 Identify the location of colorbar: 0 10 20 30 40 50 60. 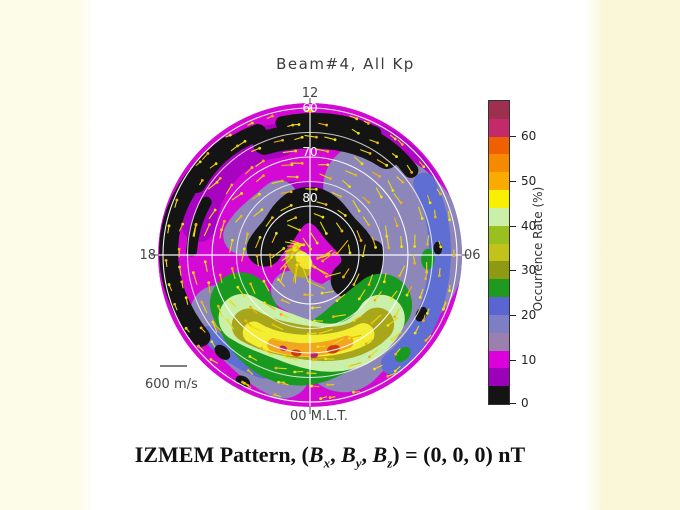
(528, 255).